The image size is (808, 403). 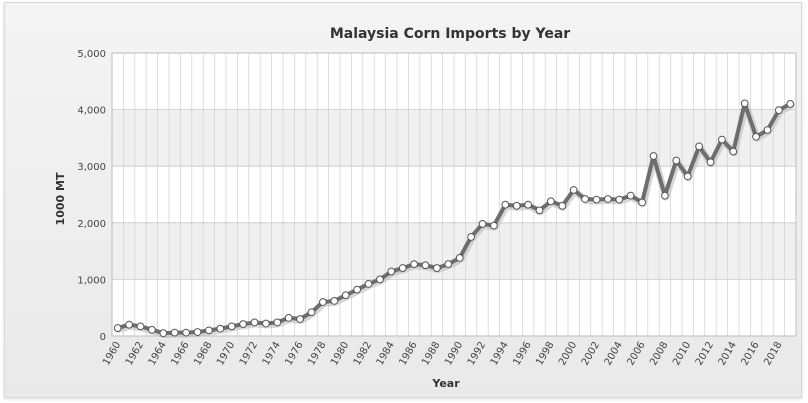 What do you see at coordinates (340, 354) in the screenshot?
I see `x-tick-label: 1980` at bounding box center [340, 354].